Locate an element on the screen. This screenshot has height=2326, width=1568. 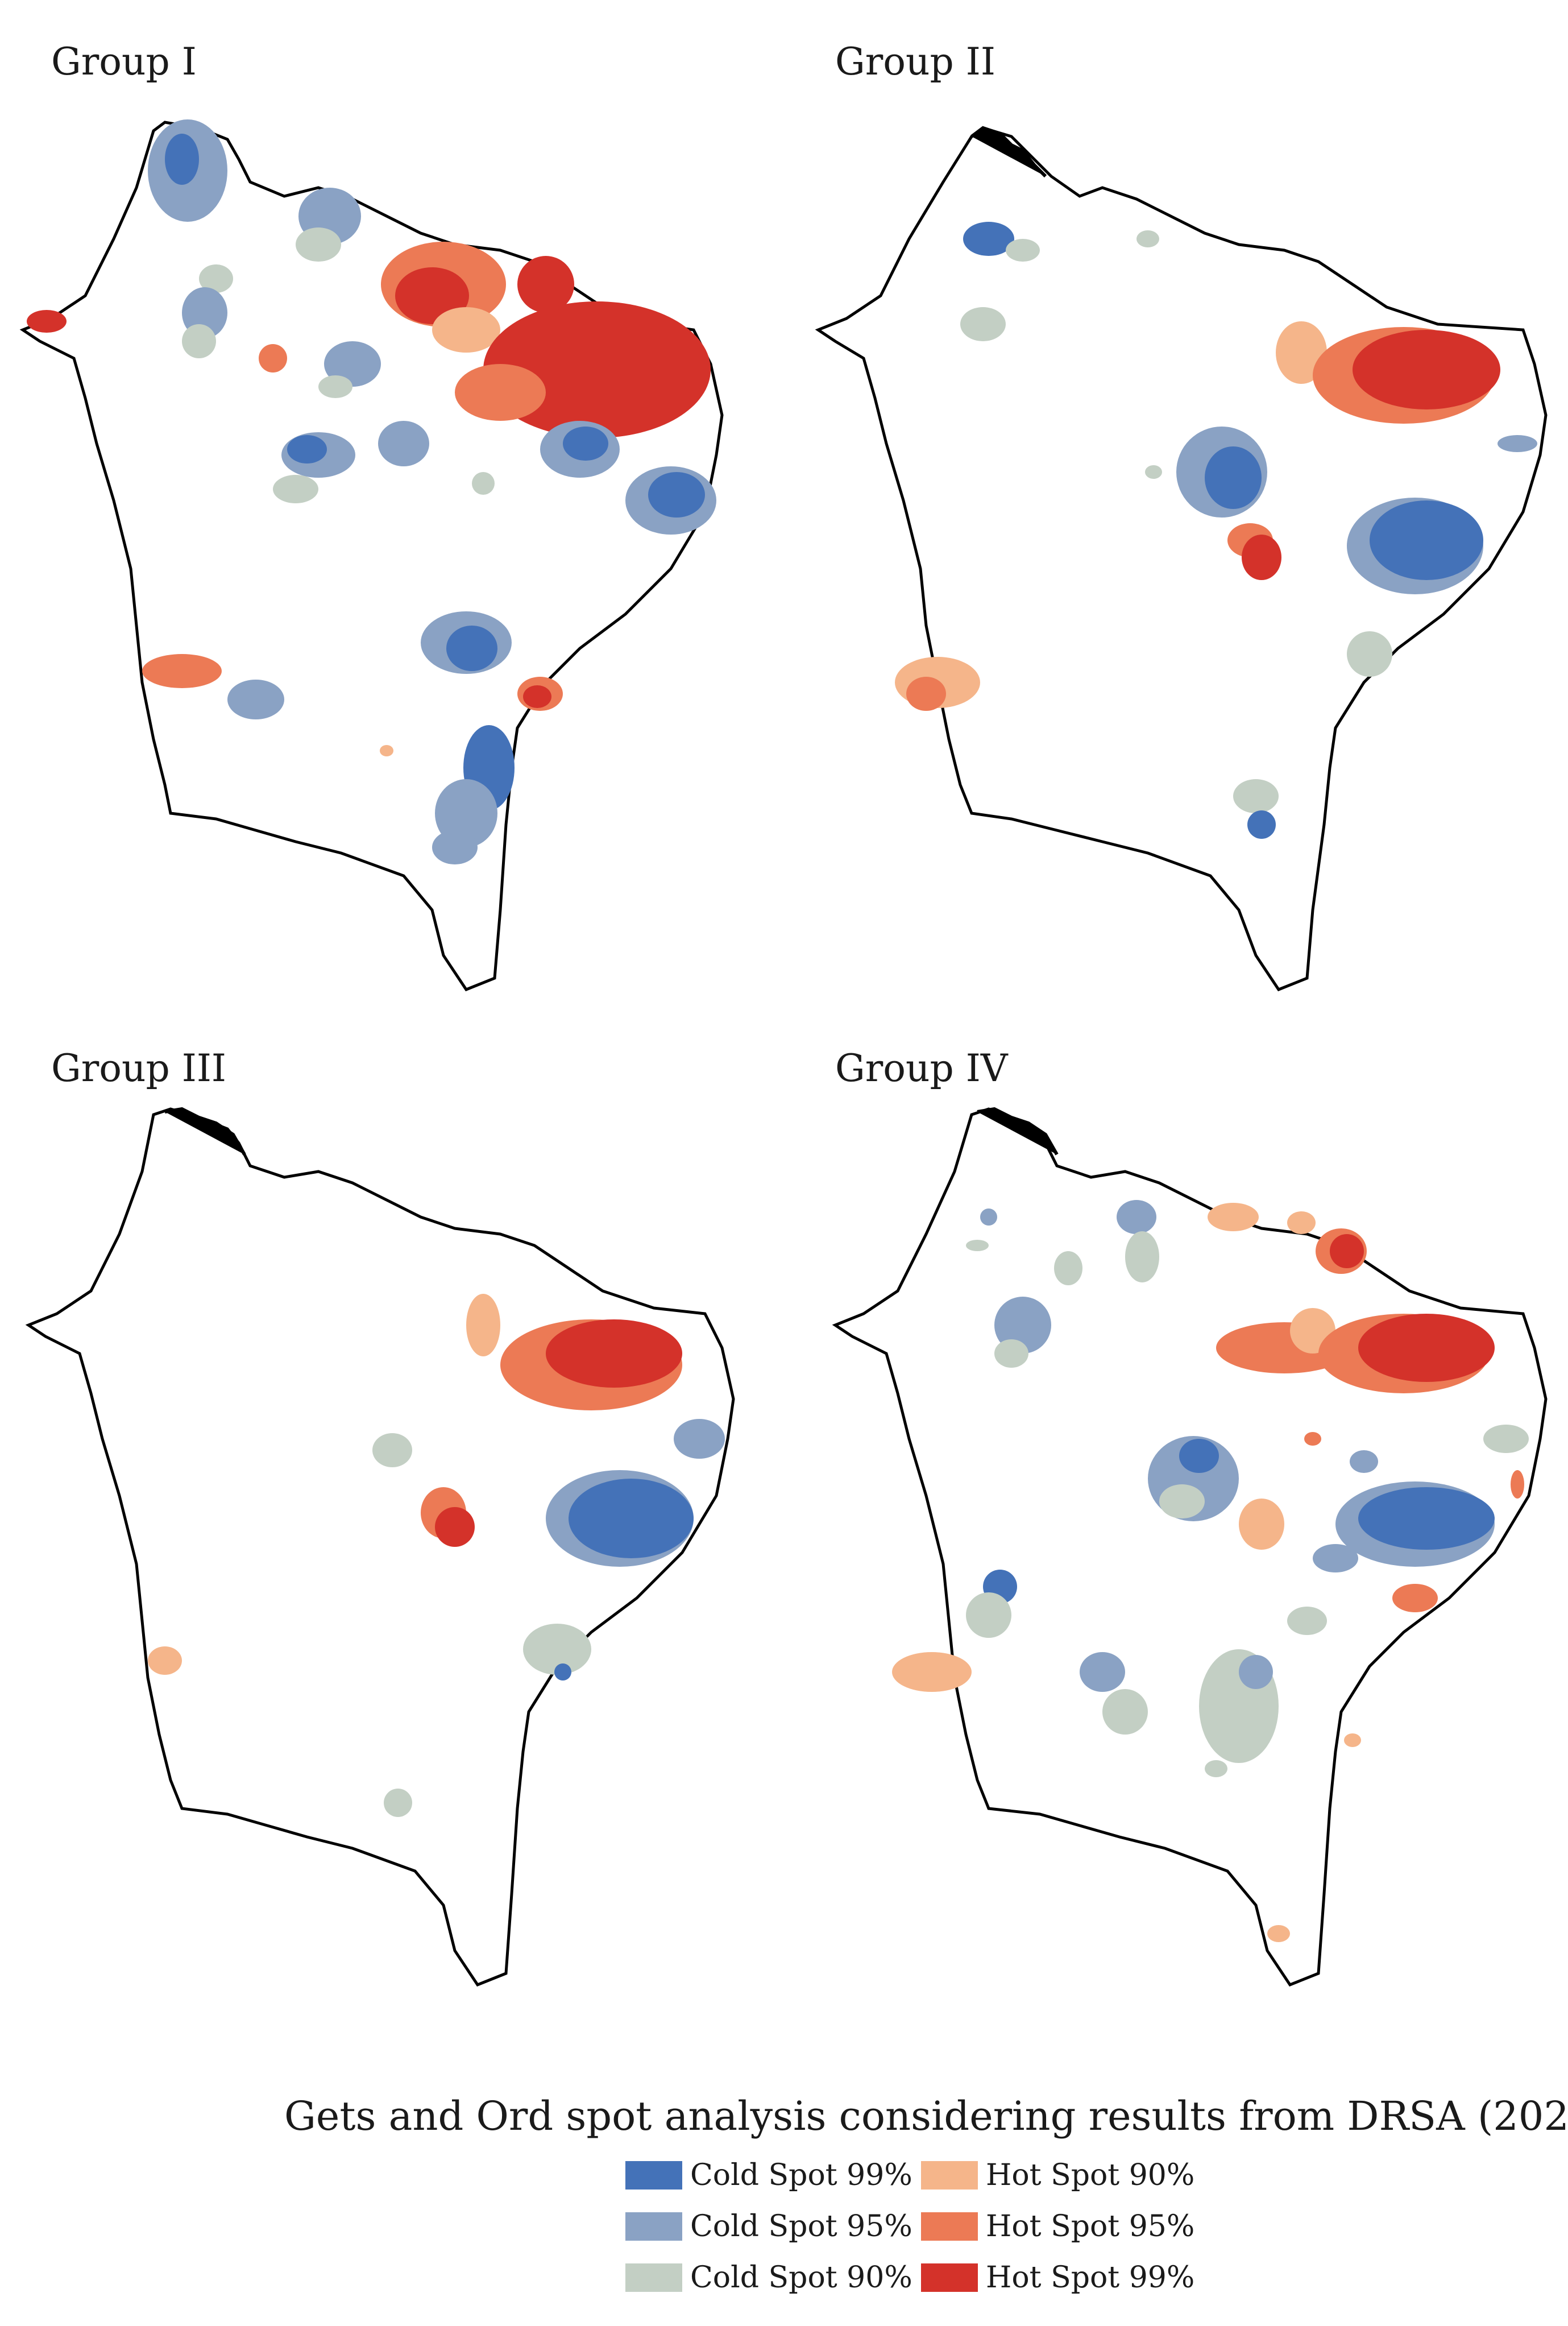
panel-title: Group III is located at coordinates (138, 1068).